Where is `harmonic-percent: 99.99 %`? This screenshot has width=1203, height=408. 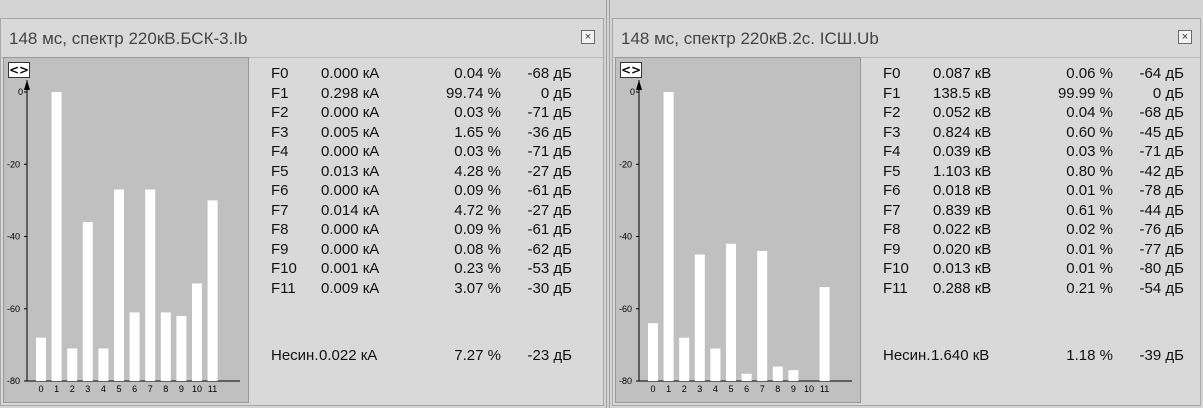 harmonic-percent: 99.99 % is located at coordinates (1085, 93).